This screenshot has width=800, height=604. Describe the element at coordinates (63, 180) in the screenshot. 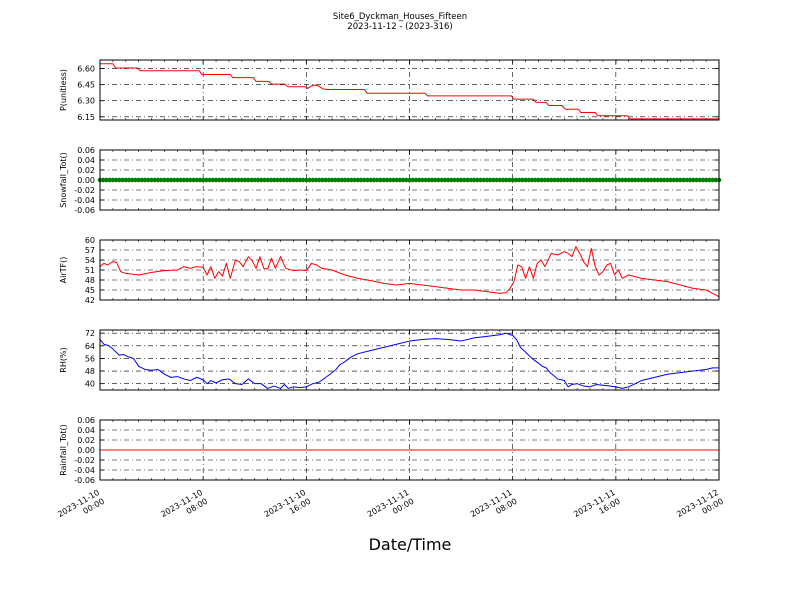

I see `y-axis-label: Snowfall_Tot()` at that location.